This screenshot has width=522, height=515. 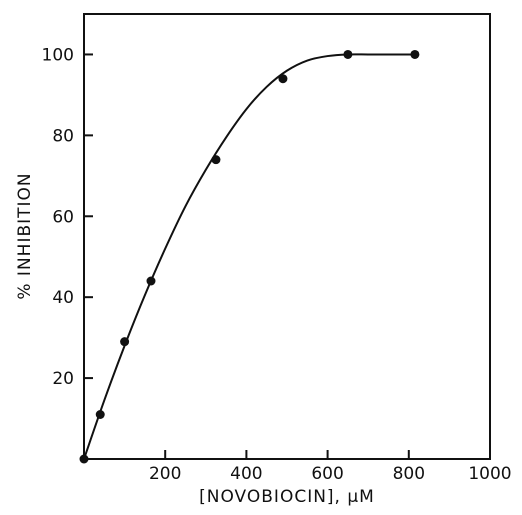 I want to click on y-tick-label: 80, so click(x=63, y=136).